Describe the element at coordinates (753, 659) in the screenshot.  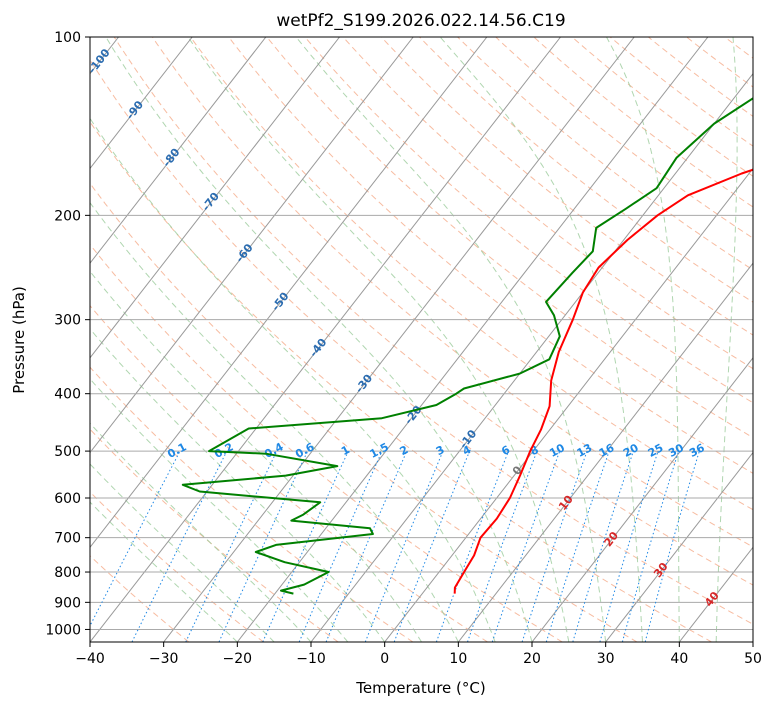
I see `x-tick-label: 50` at that location.